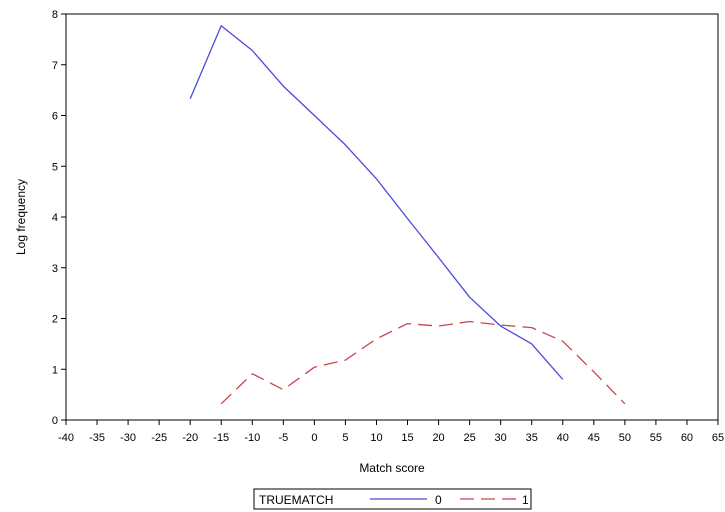  Describe the element at coordinates (55, 370) in the screenshot. I see `y-tick-label: 1` at that location.